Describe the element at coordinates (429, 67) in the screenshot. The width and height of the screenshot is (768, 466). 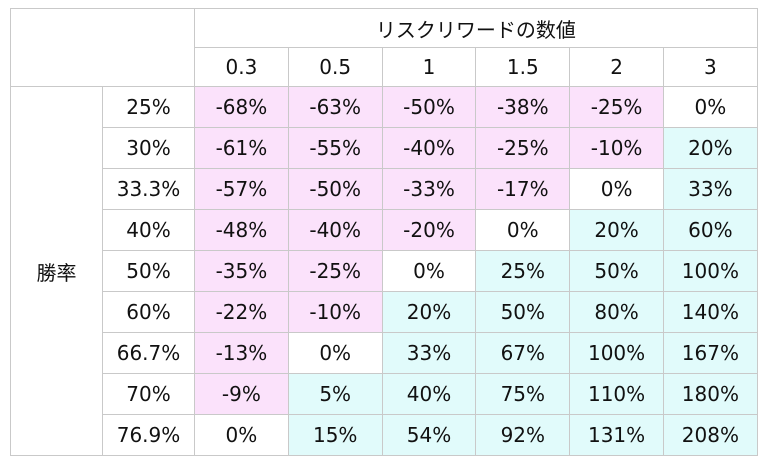
I see `column-header: 1` at that location.